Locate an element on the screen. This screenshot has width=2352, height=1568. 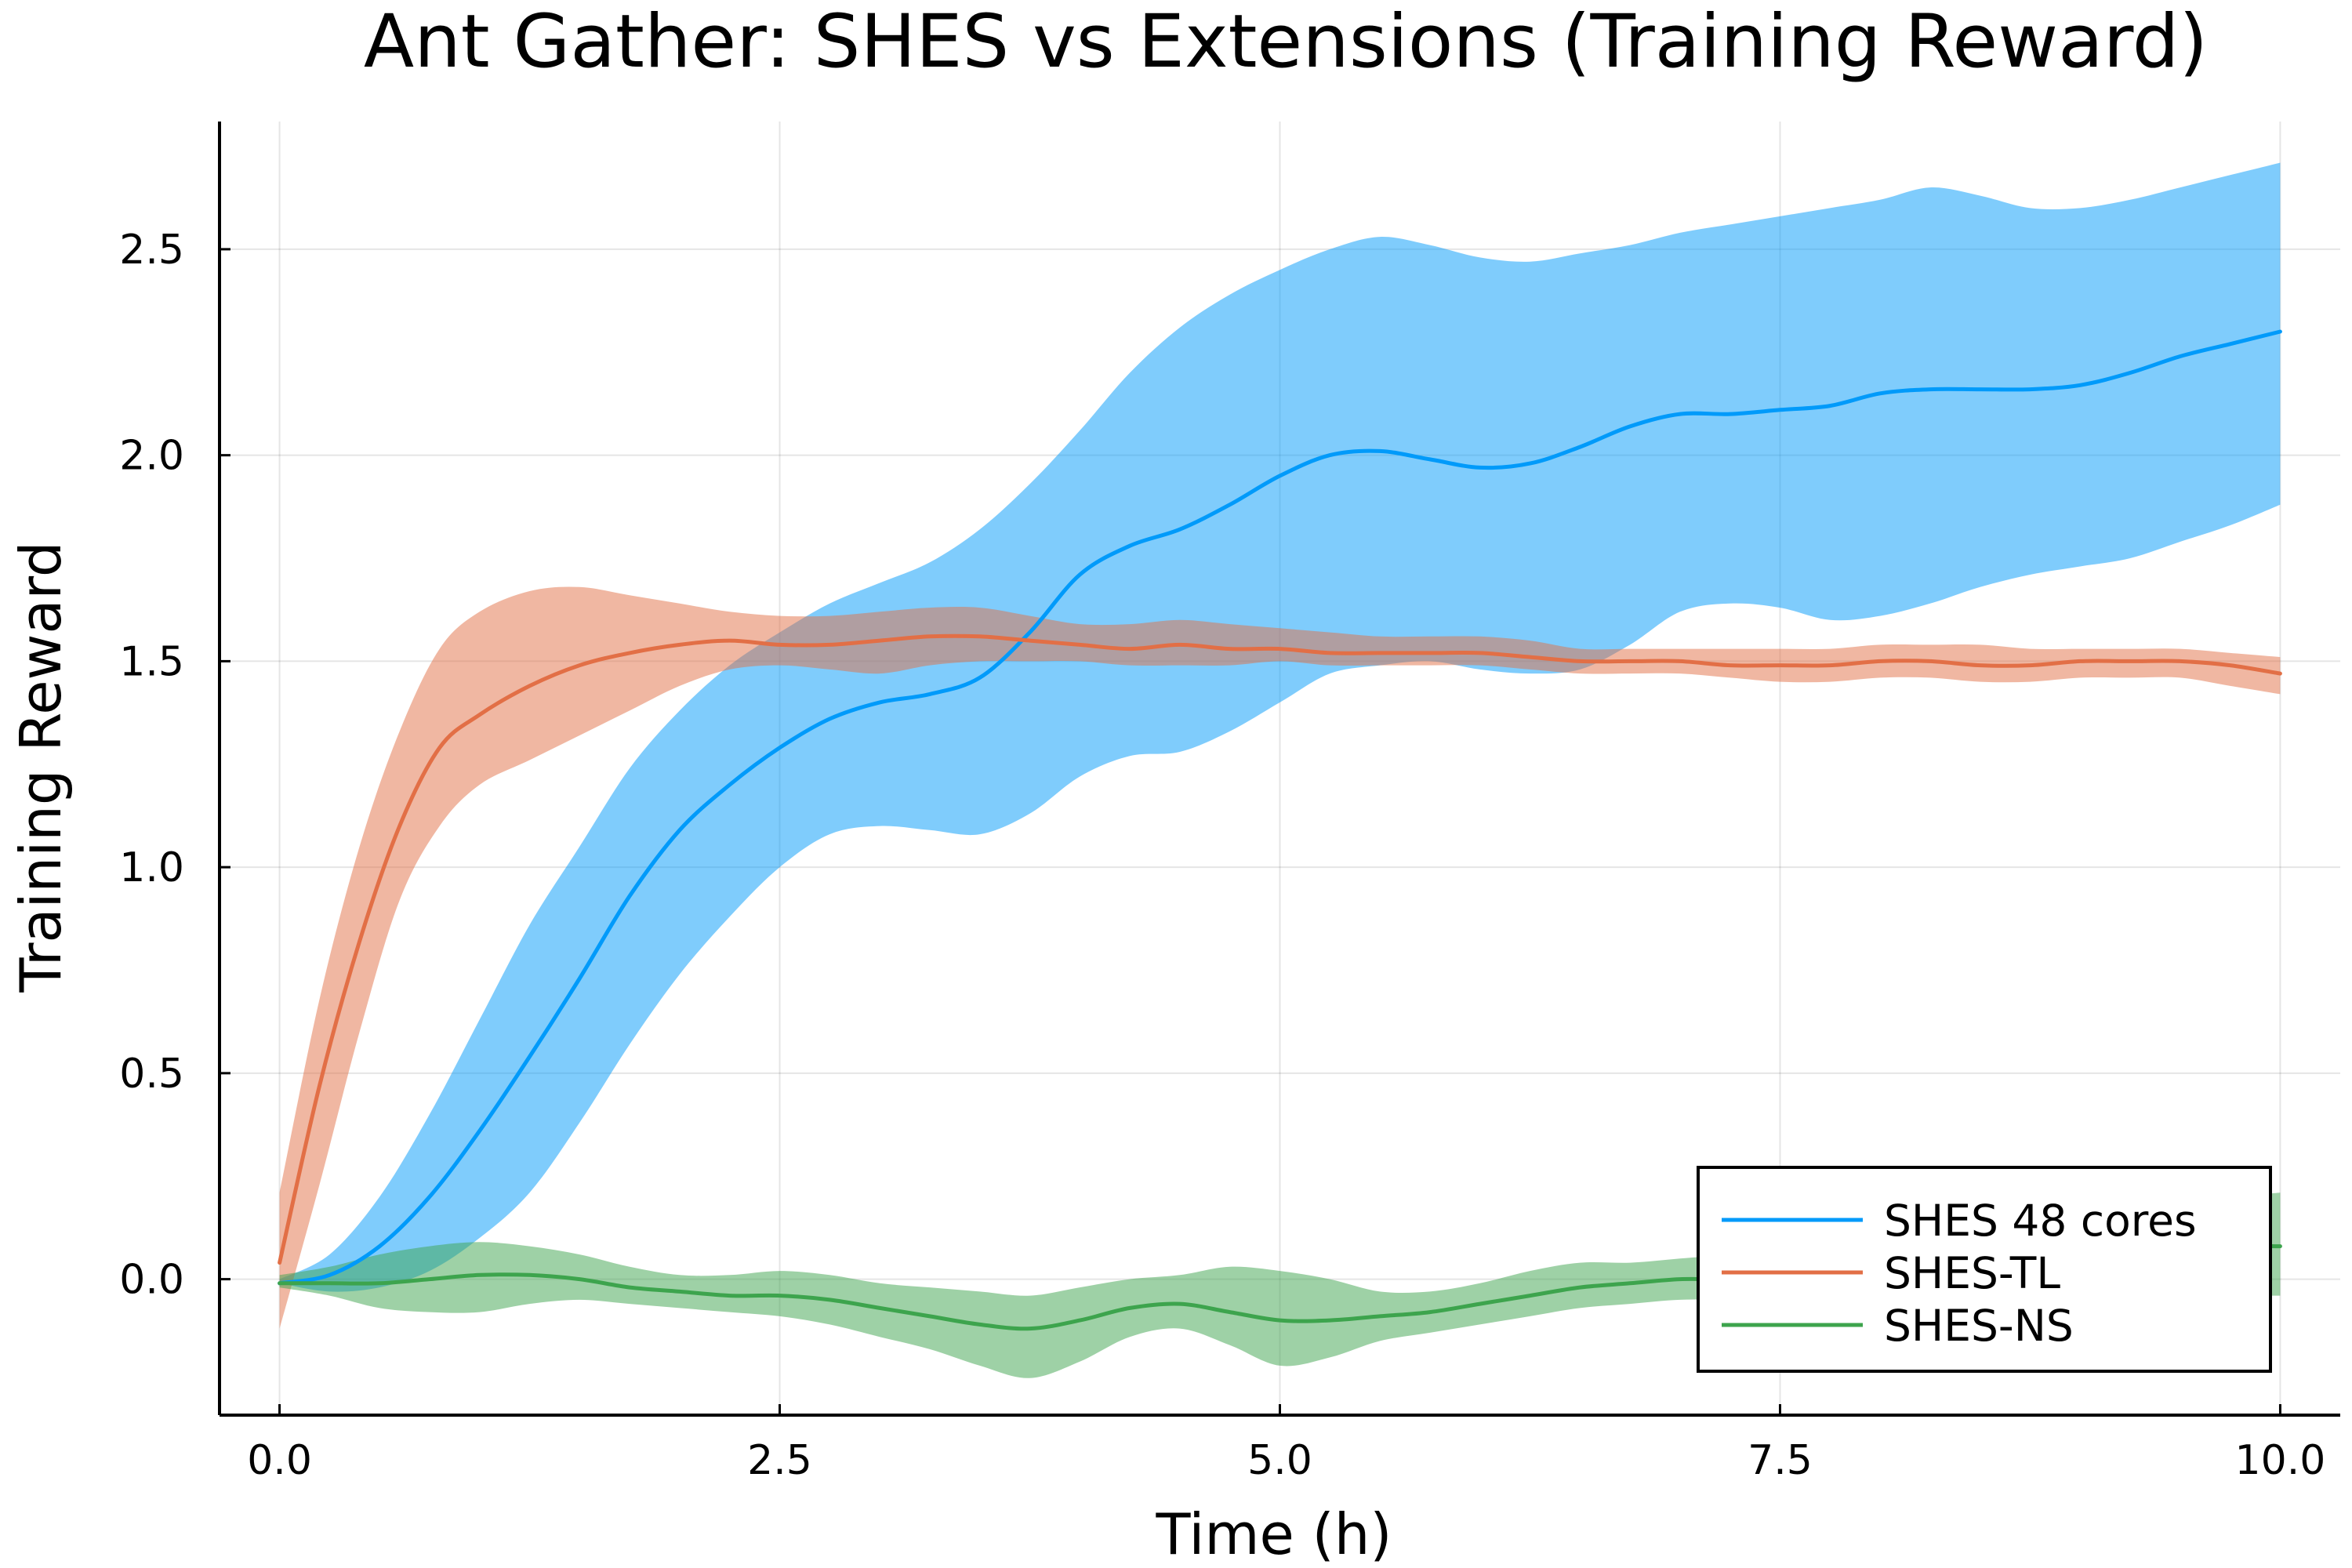
x-axis-title: Time (h) is located at coordinates (1274, 1534).